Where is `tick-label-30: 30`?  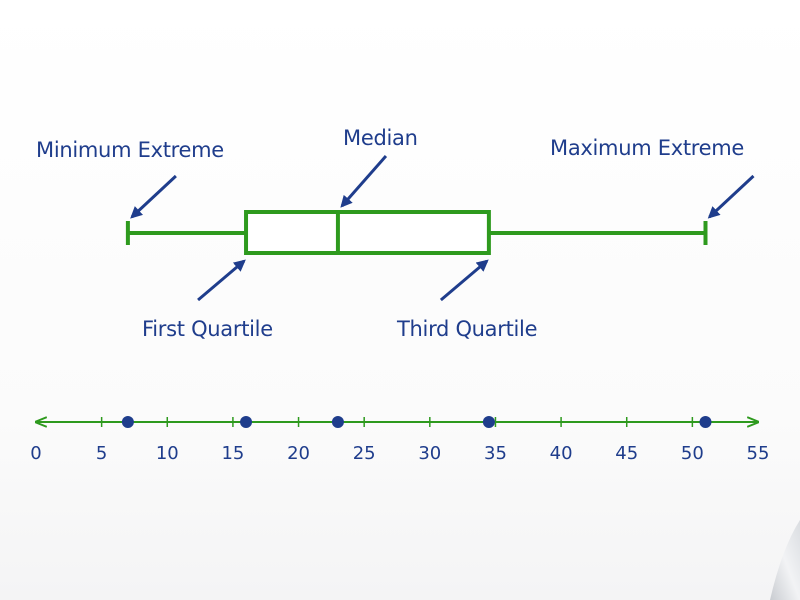
tick-label-30: 30 is located at coordinates (429, 453).